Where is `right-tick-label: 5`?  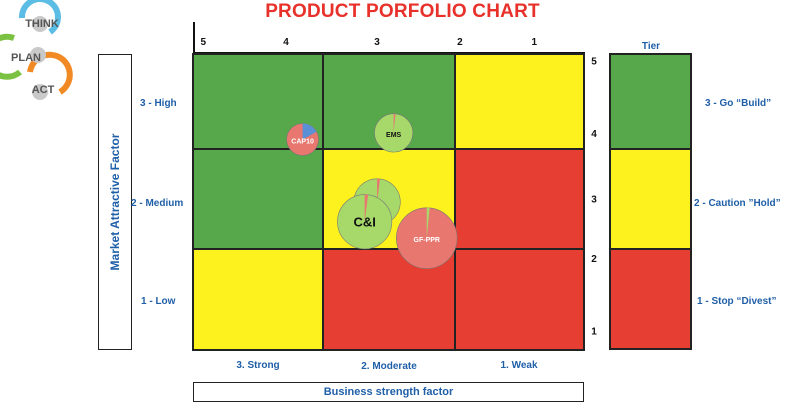
right-tick-label: 5 is located at coordinates (594, 62).